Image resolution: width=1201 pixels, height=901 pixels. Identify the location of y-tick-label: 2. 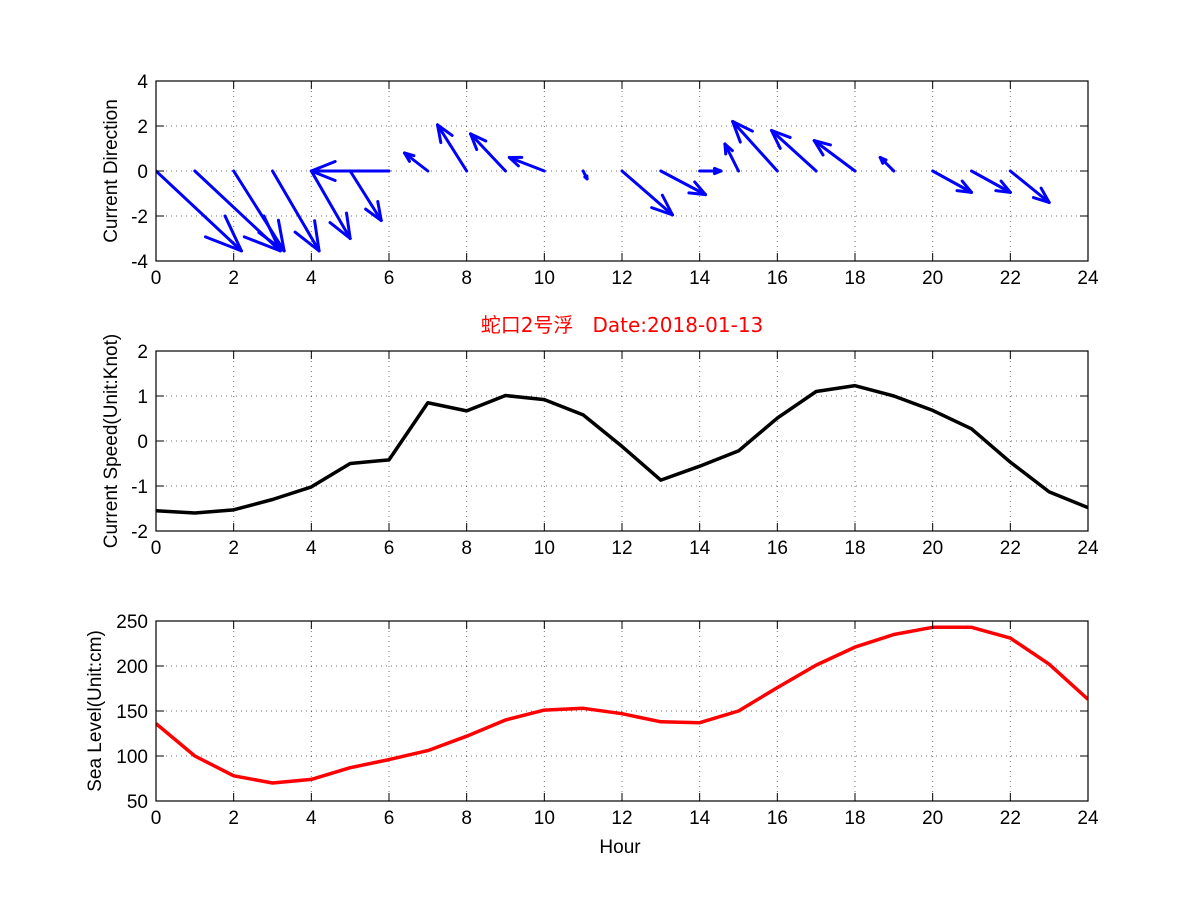
(142, 127).